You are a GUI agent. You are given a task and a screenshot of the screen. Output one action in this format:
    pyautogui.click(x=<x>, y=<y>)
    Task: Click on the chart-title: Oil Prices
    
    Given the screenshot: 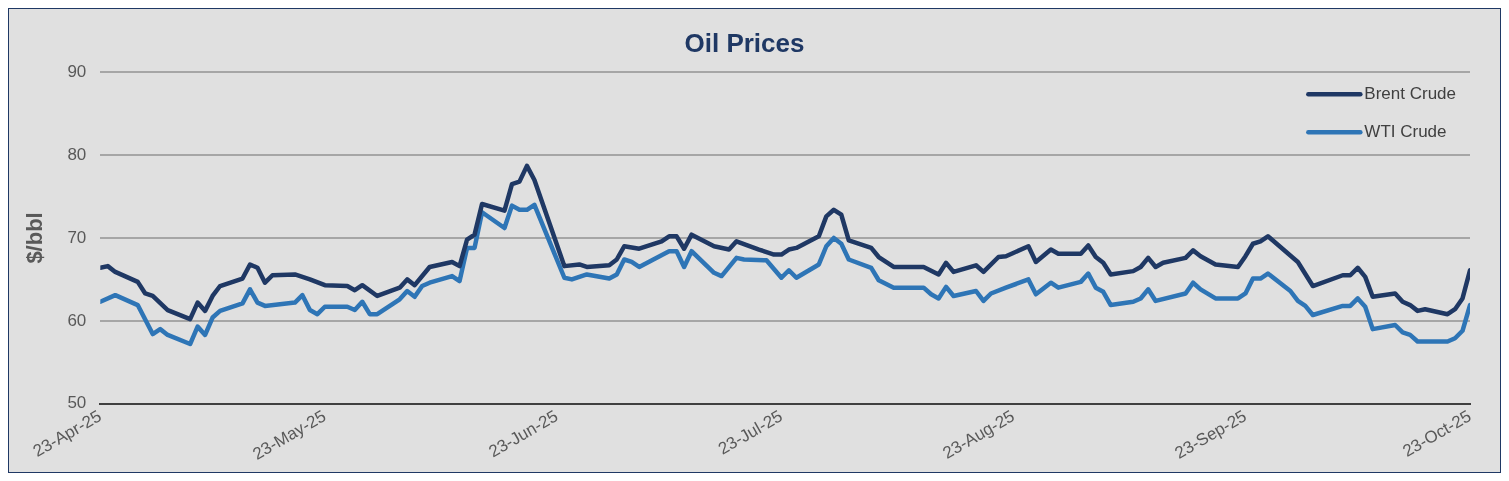 What is the action you would take?
    pyautogui.click(x=744, y=42)
    